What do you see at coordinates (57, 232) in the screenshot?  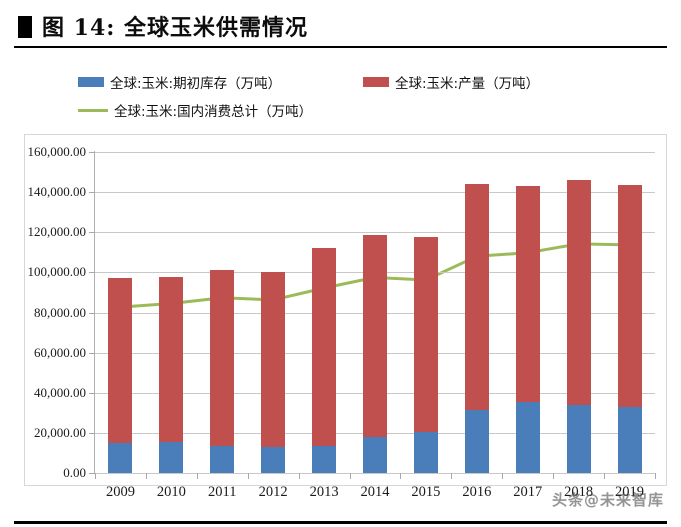 I see `y-axis-label: 120,000.00` at bounding box center [57, 232].